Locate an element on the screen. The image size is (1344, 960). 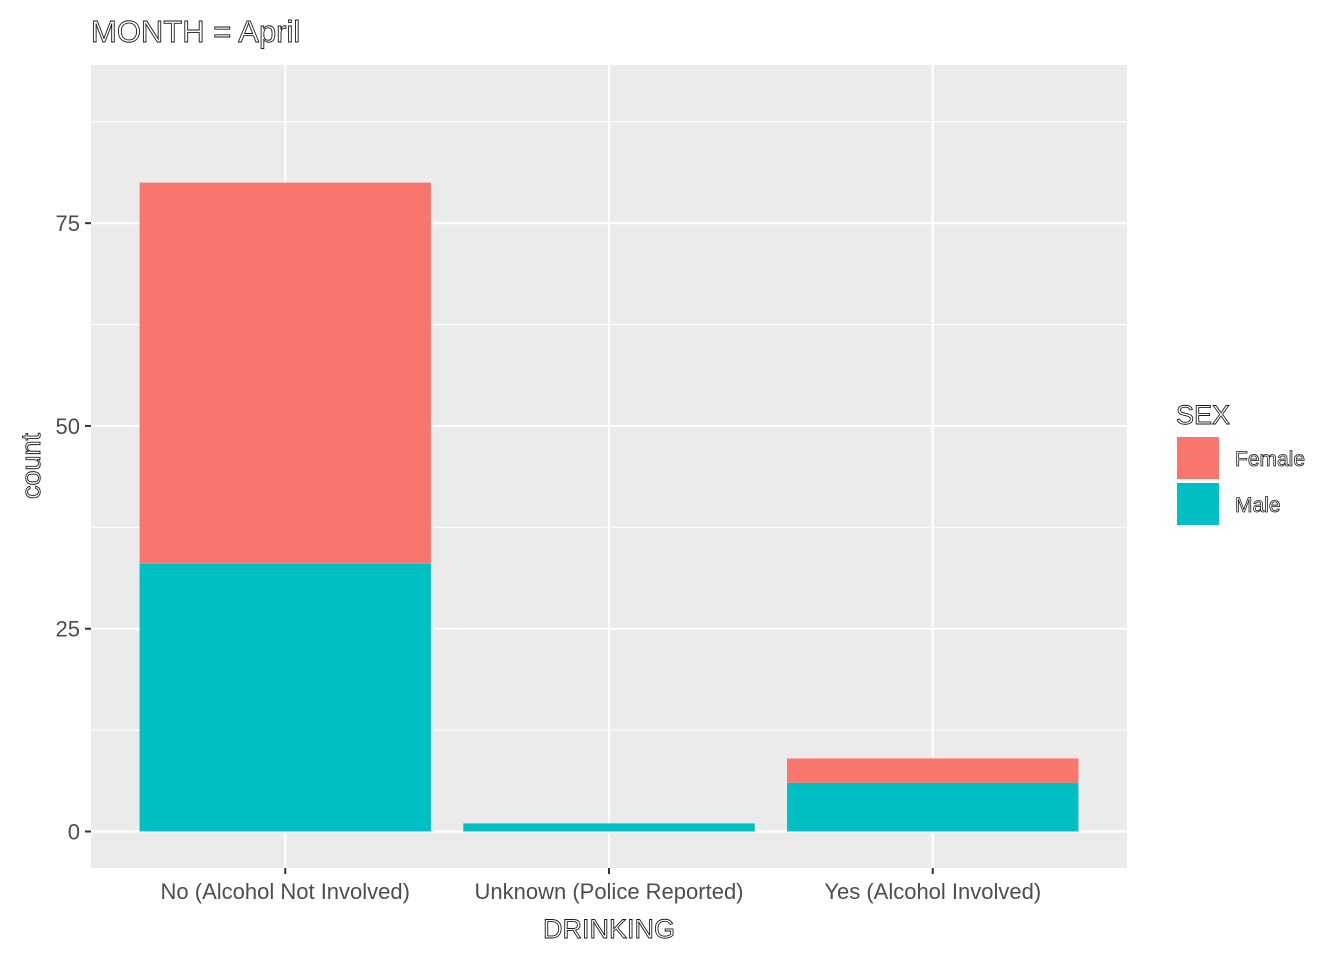
x-axis-title: DRINKING is located at coordinates (609, 929).